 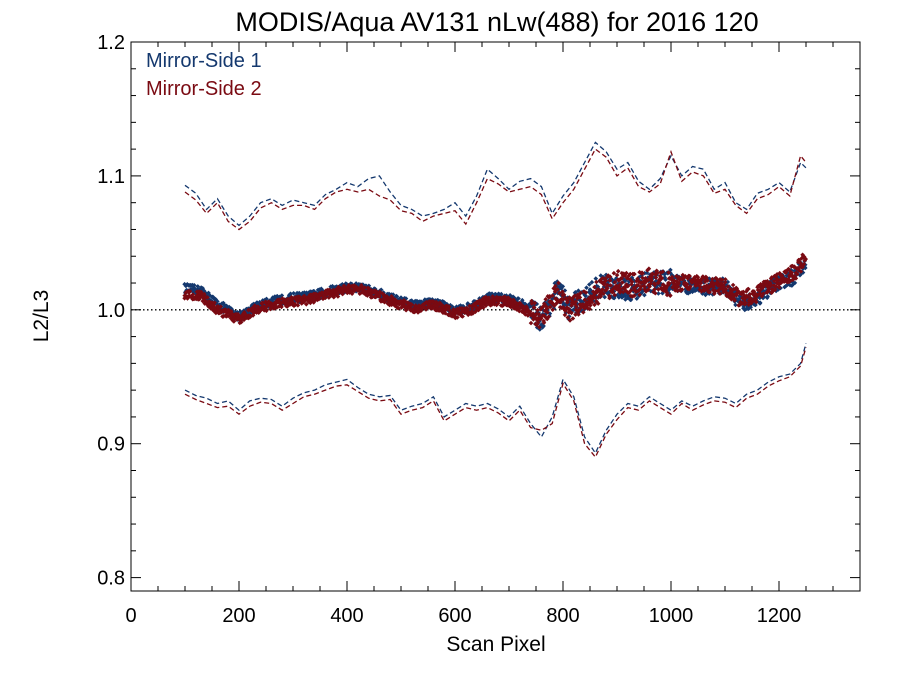 I want to click on x-tick-label: 800, so click(x=562, y=616).